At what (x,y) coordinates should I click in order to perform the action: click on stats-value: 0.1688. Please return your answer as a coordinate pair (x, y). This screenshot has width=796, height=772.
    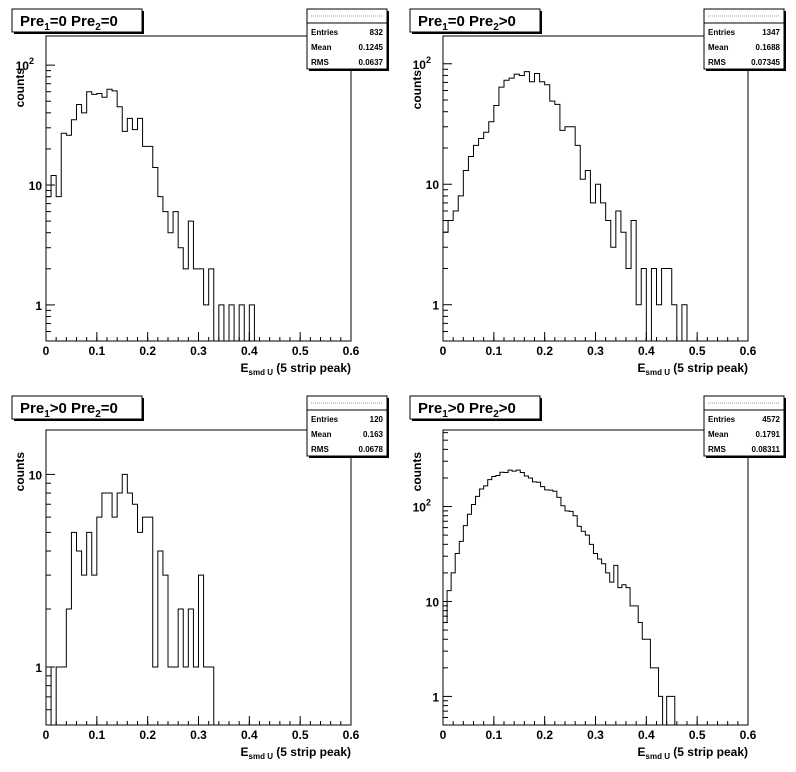
    Looking at the image, I should click on (768, 47).